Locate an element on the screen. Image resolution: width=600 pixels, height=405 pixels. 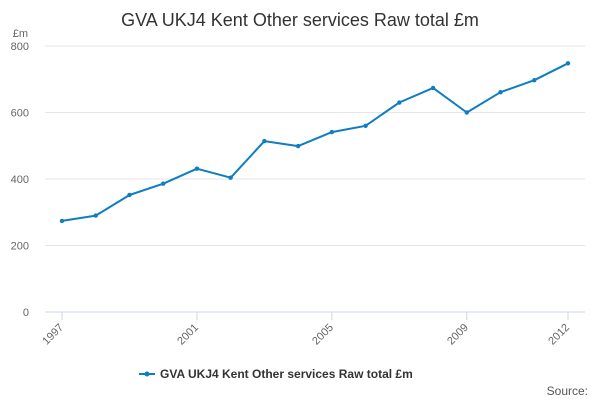
y-axis: 0 200 400 600 800 is located at coordinates (20, 180).